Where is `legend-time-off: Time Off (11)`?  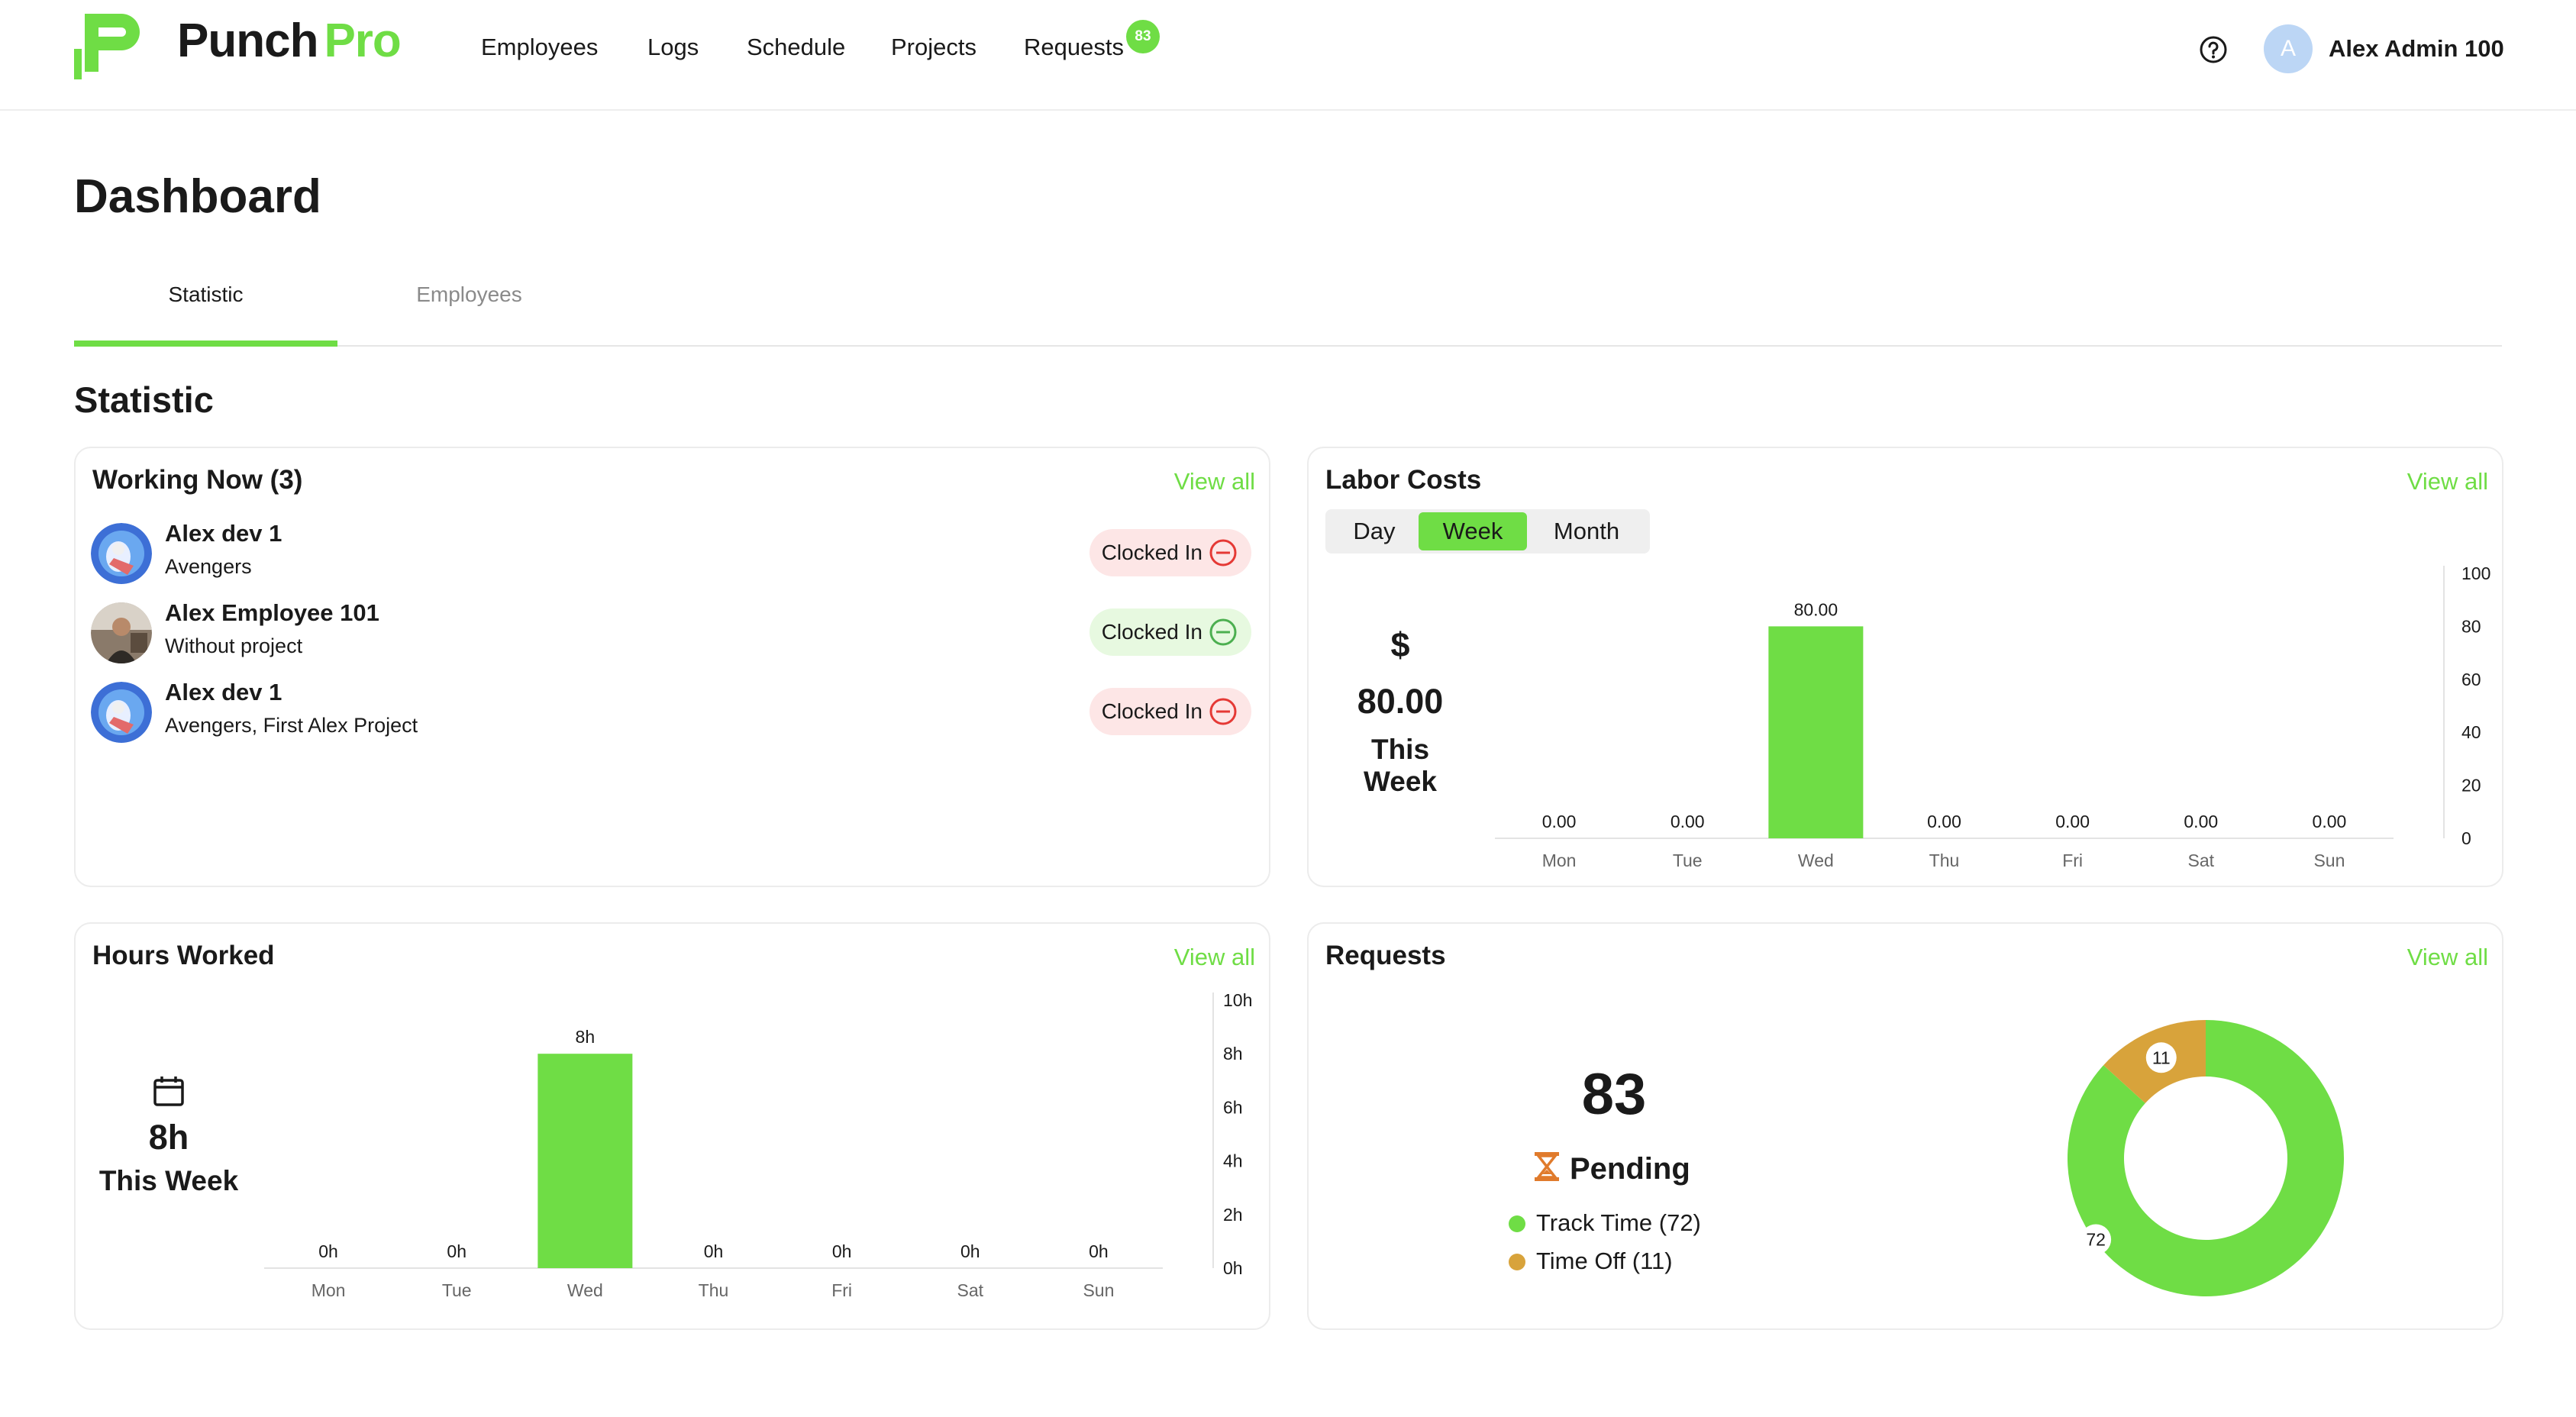 legend-time-off: Time Off (11) is located at coordinates (1591, 1261).